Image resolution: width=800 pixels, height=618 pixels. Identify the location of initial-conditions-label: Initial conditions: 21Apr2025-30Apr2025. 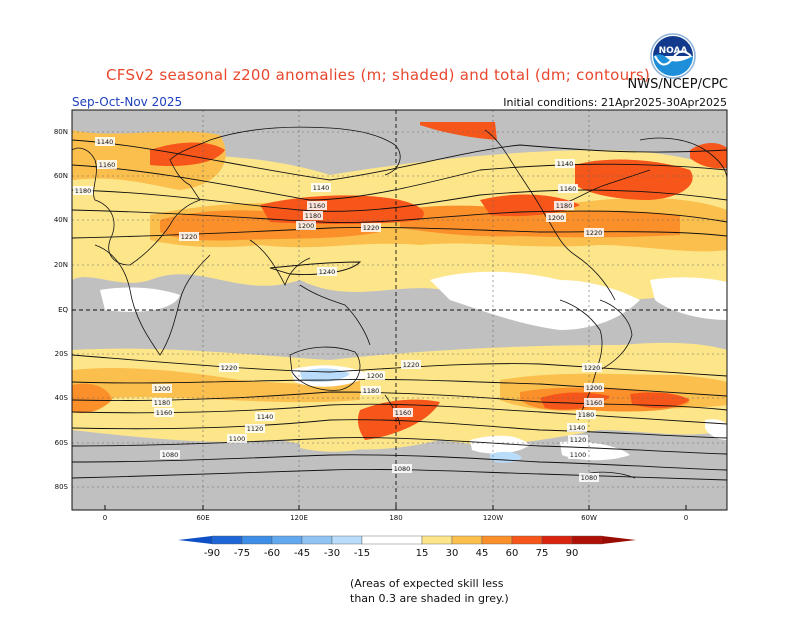
(615, 102).